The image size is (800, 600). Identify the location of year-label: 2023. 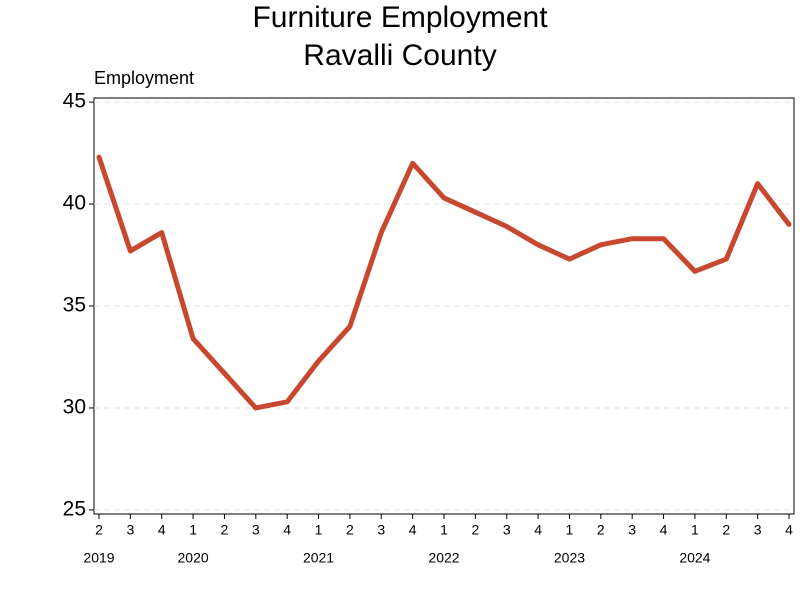
(569, 558).